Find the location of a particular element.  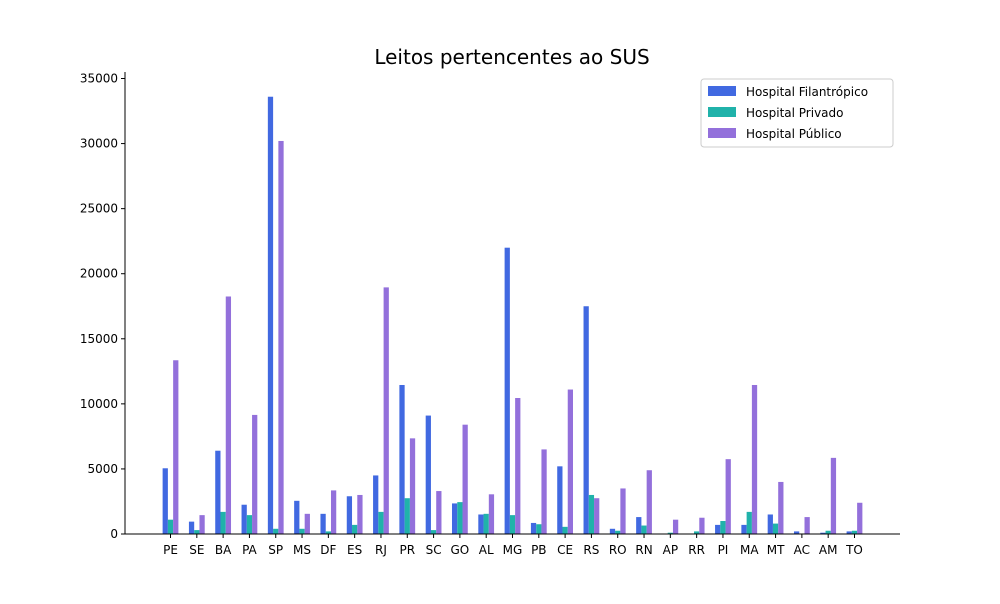

y-tick-label: 15000 is located at coordinates (99, 339).